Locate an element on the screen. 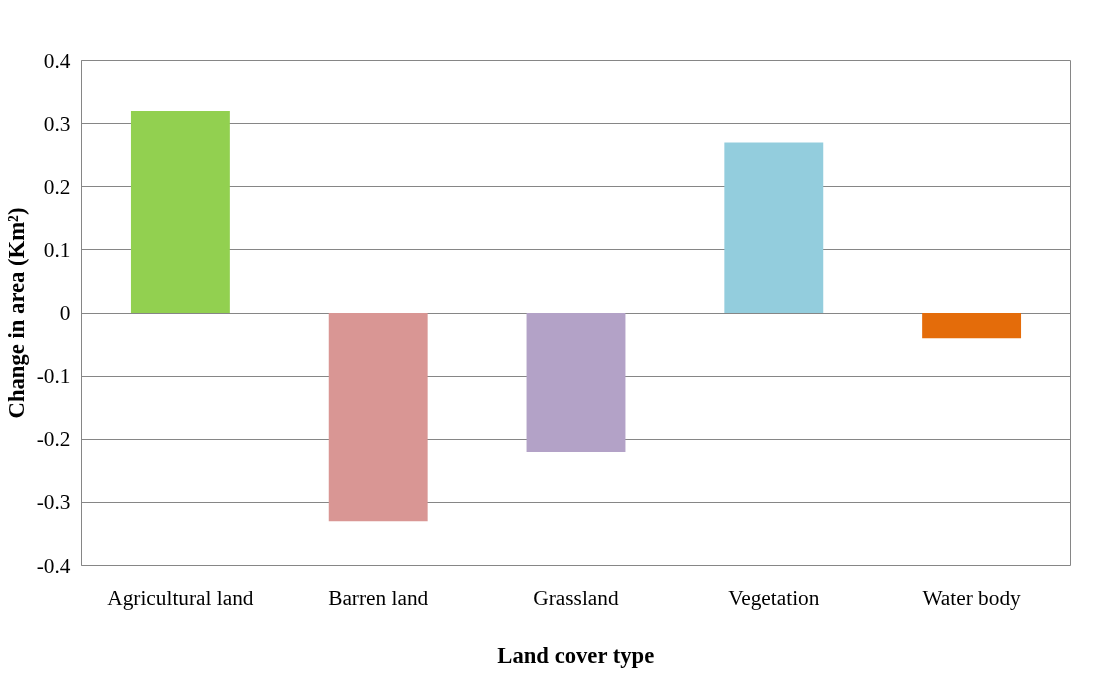  y-tick-label: 0.3 is located at coordinates (57, 123).